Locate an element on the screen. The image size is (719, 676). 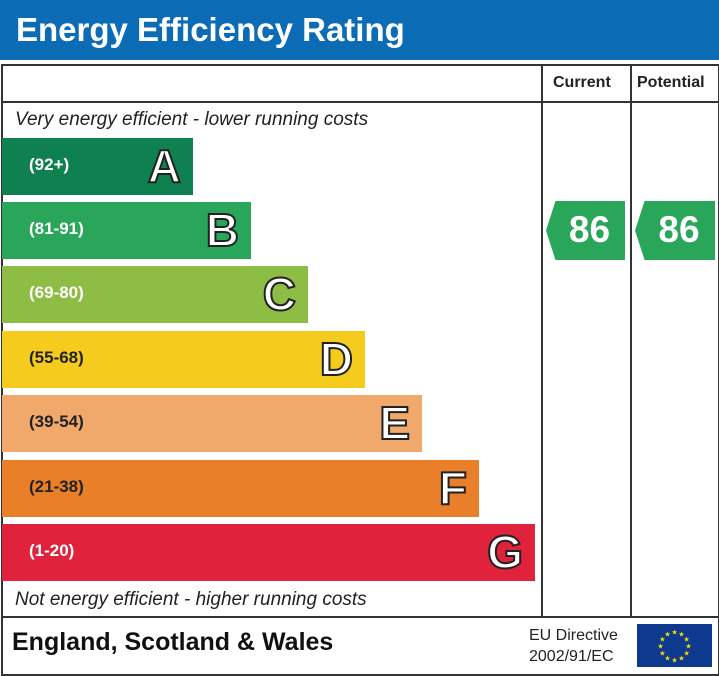
band-letter: B is located at coordinates (222, 230).